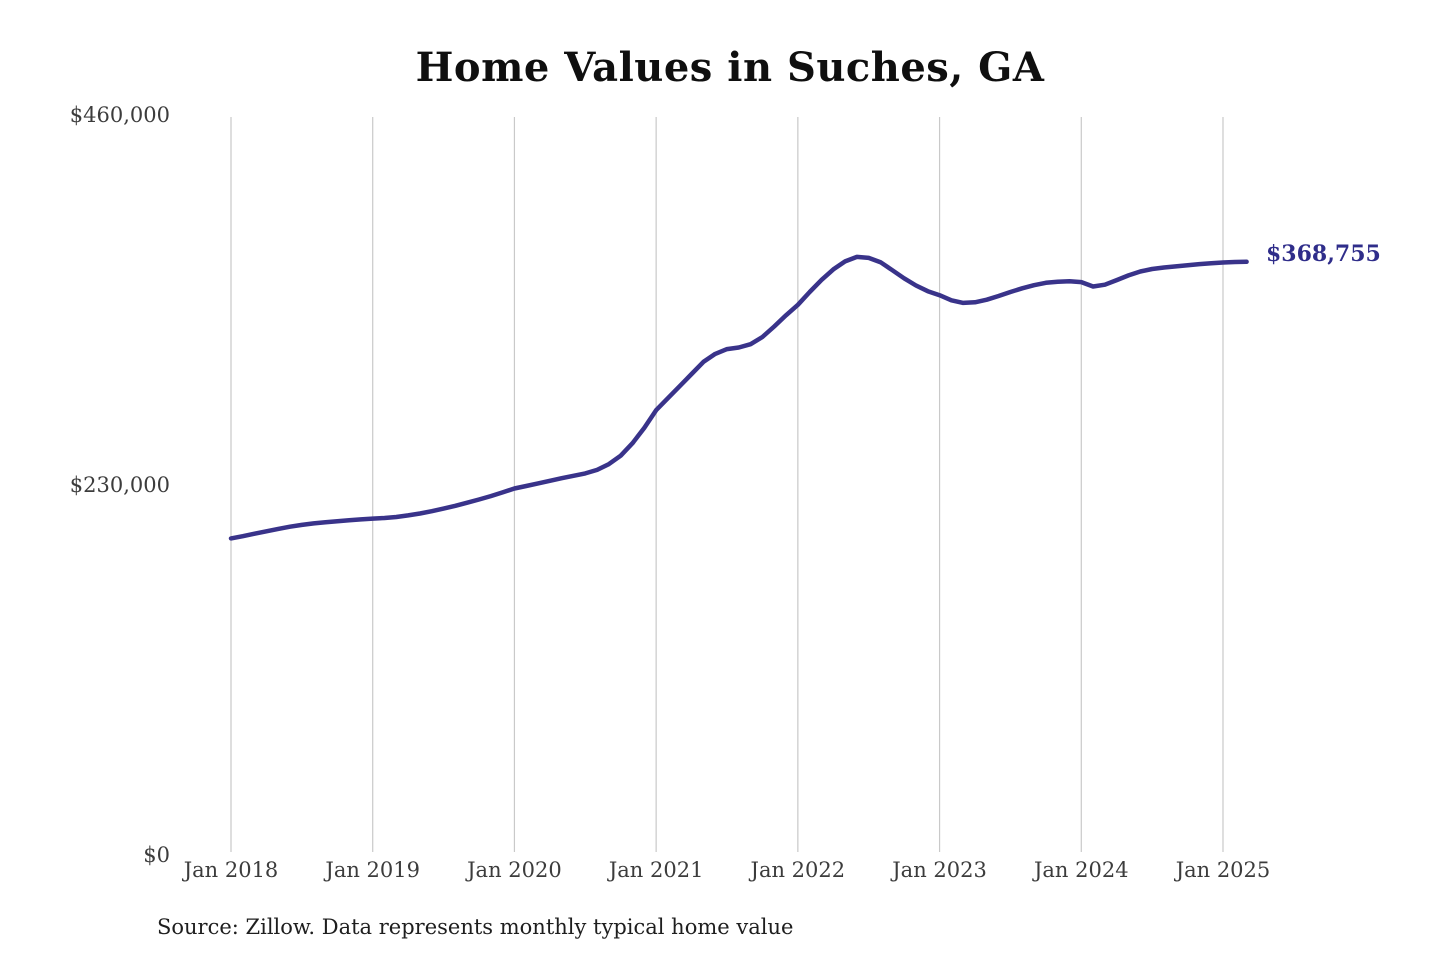 The image size is (1440, 960). What do you see at coordinates (939, 870) in the screenshot?
I see `x-axis-tick-label: Jan 2023` at bounding box center [939, 870].